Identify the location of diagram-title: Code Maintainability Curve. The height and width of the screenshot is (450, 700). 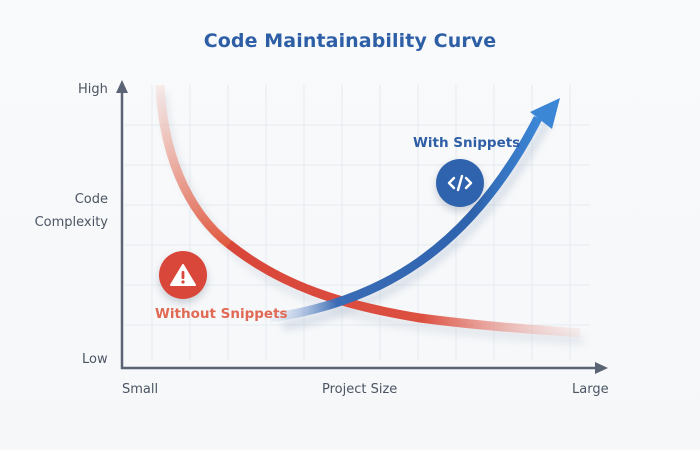
(350, 41).